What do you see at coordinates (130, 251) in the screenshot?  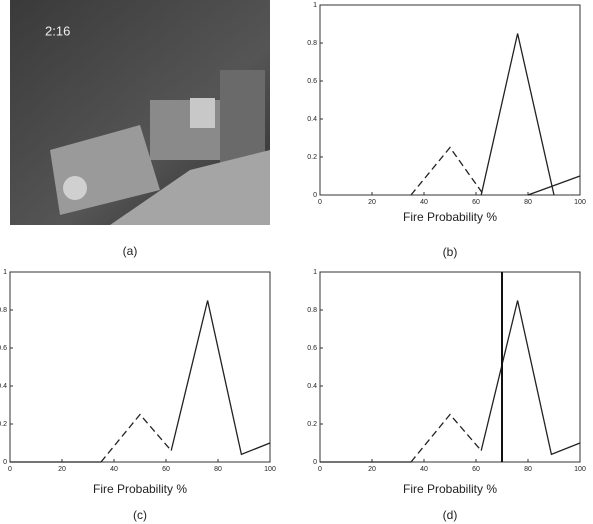 I see `caption: (a)` at bounding box center [130, 251].